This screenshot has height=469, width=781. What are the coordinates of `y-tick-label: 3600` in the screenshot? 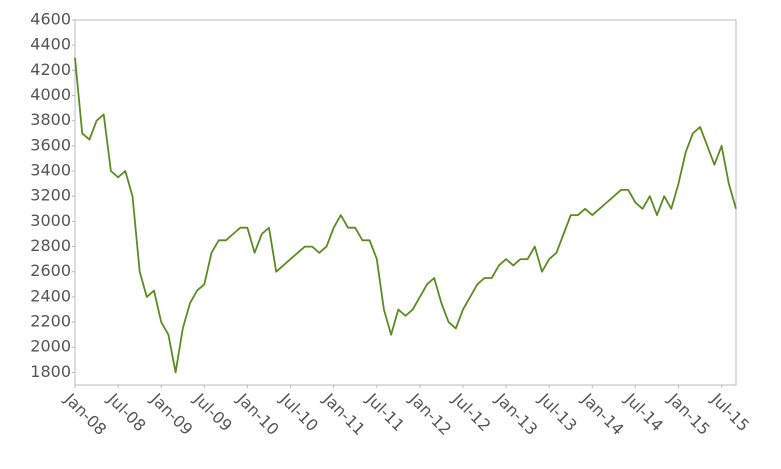 It's located at (50, 144).